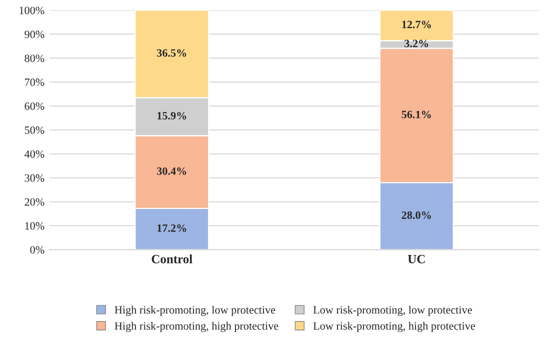 The image size is (550, 342). I want to click on data-label: 28.0%, so click(416, 215).